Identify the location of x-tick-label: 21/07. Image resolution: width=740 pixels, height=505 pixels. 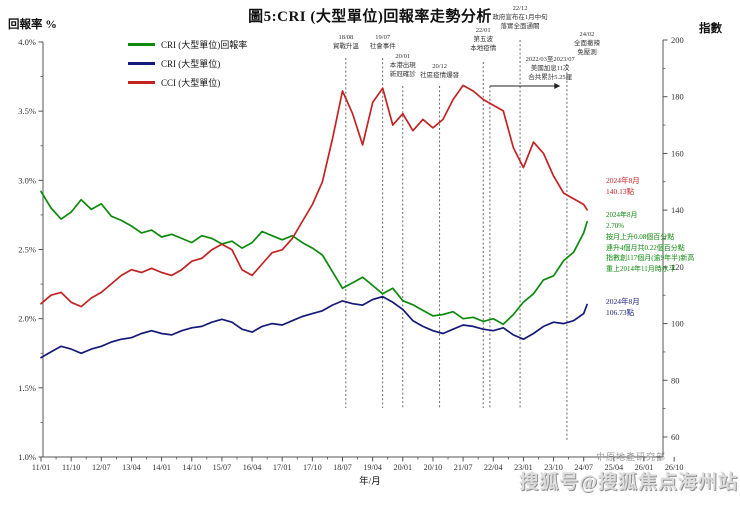
(463, 467).